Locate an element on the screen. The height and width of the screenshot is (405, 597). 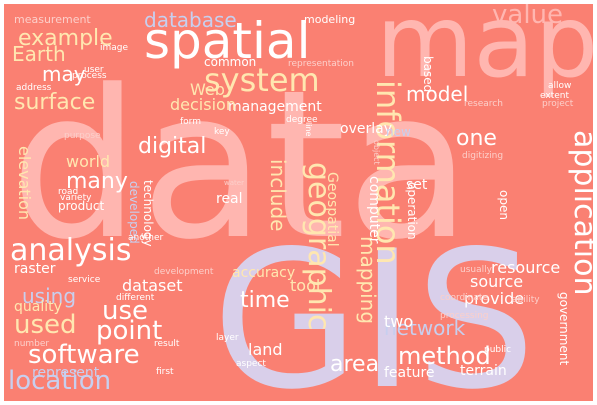
word-one: one is located at coordinates (476, 138).